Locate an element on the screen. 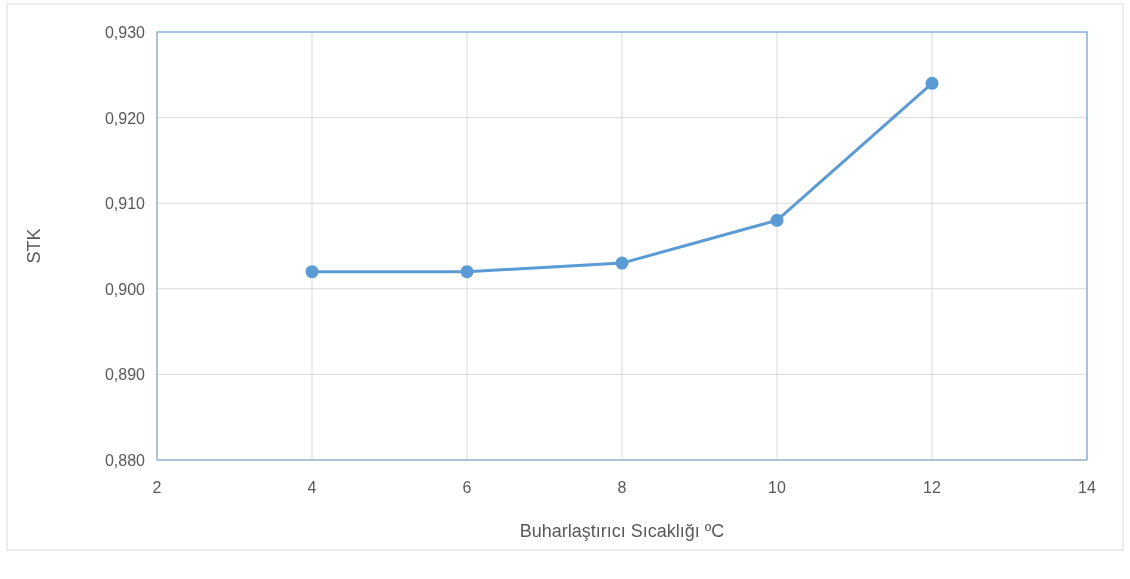  x-tick-label: 8 is located at coordinates (622, 487).